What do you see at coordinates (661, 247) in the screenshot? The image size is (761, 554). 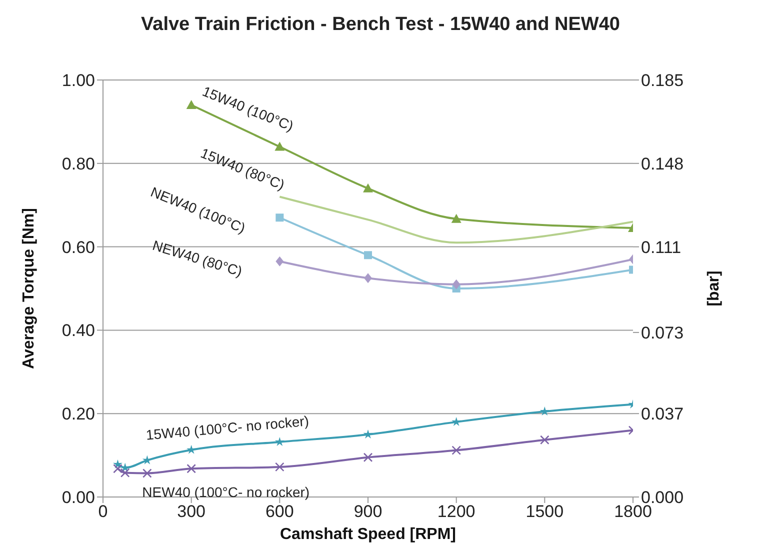 I see `y2-tick-label: 0.111` at bounding box center [661, 247].